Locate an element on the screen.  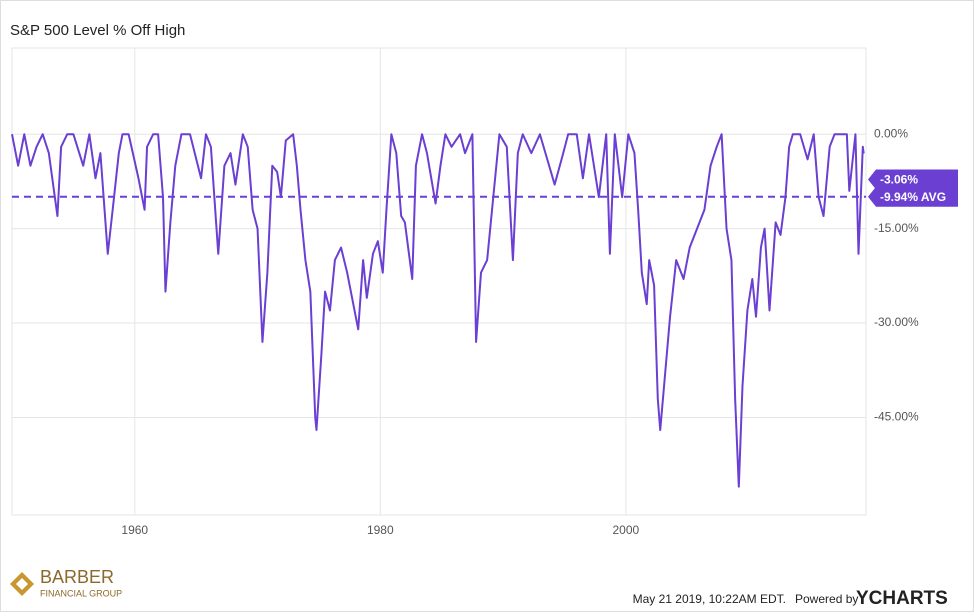
label-text: -3.06% is located at coordinates (899, 180).